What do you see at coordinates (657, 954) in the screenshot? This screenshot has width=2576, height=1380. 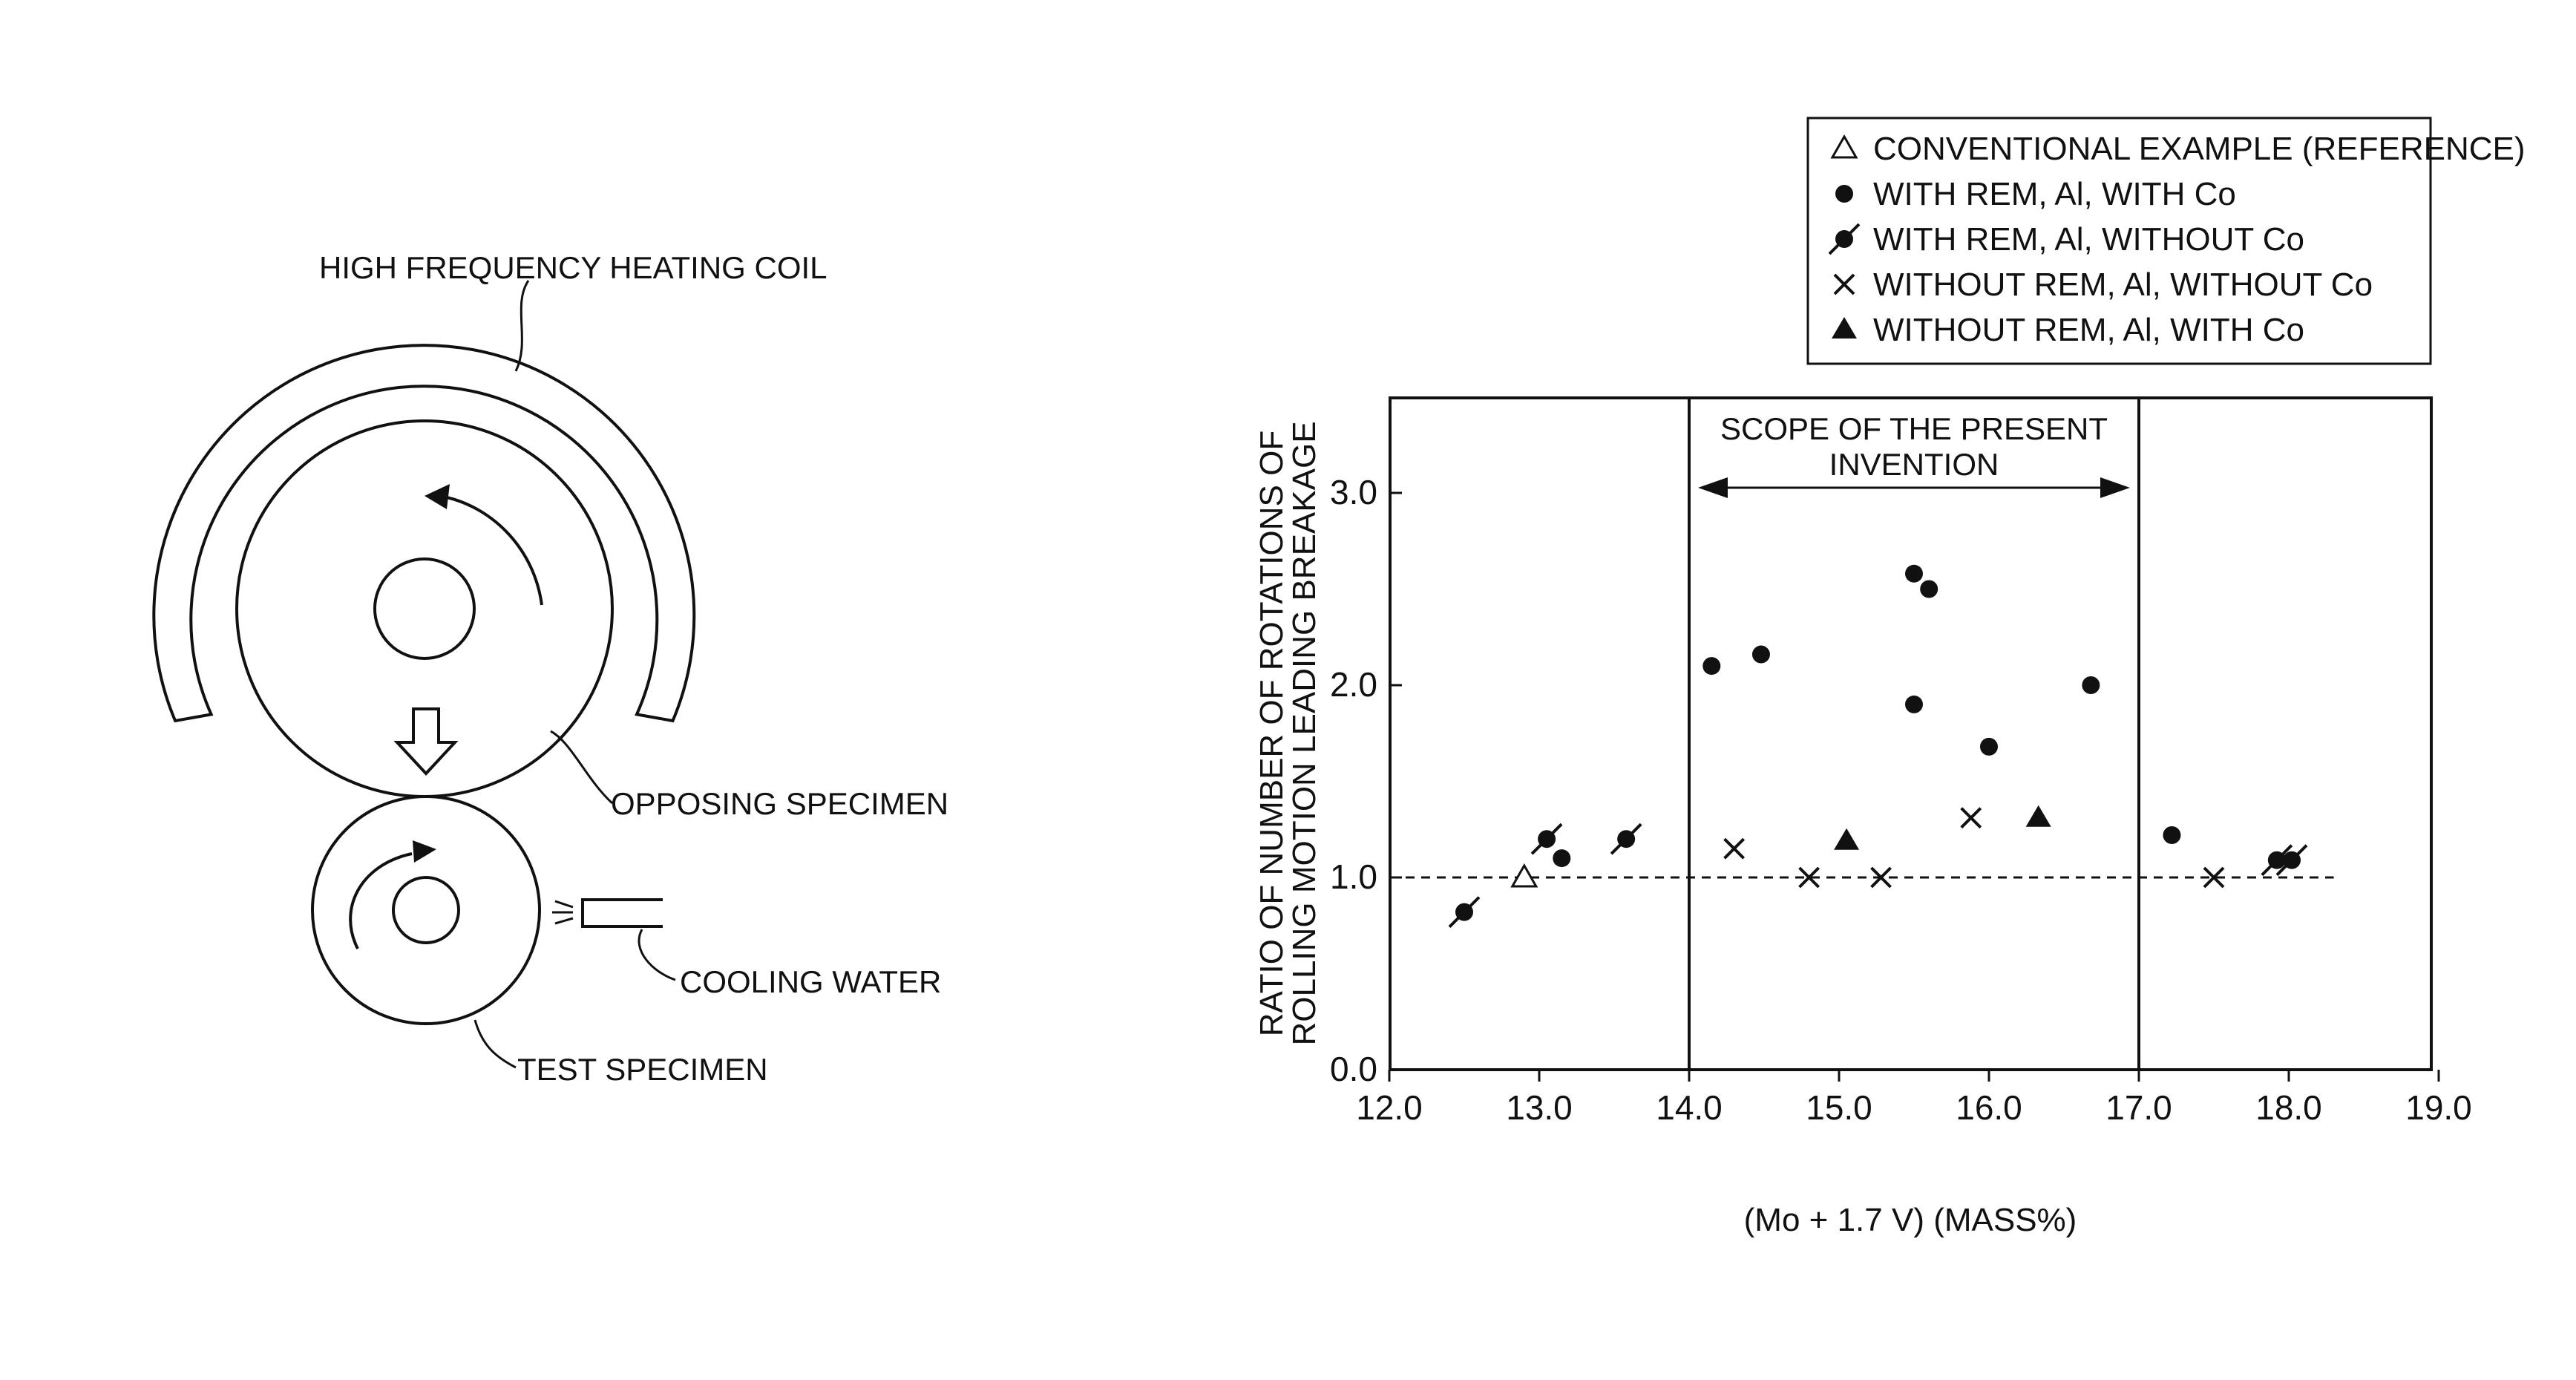 I see `cooling-leader-line` at bounding box center [657, 954].